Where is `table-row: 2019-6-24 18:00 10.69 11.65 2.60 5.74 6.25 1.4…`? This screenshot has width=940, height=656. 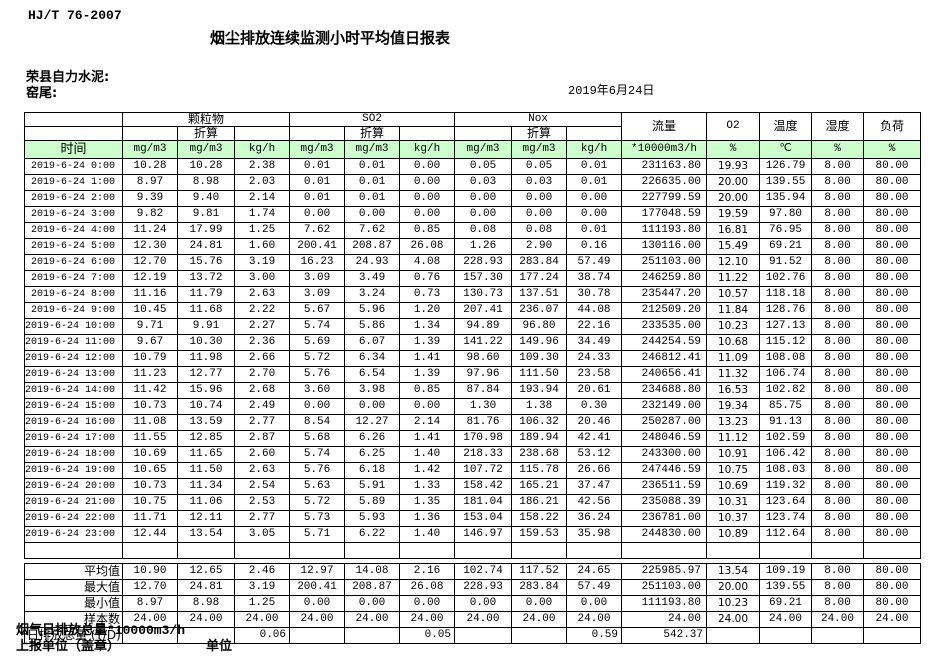
table-row: 2019-6-24 18:00 10.69 11.65 2.60 5.74 6.25 1.4… is located at coordinates (473, 454).